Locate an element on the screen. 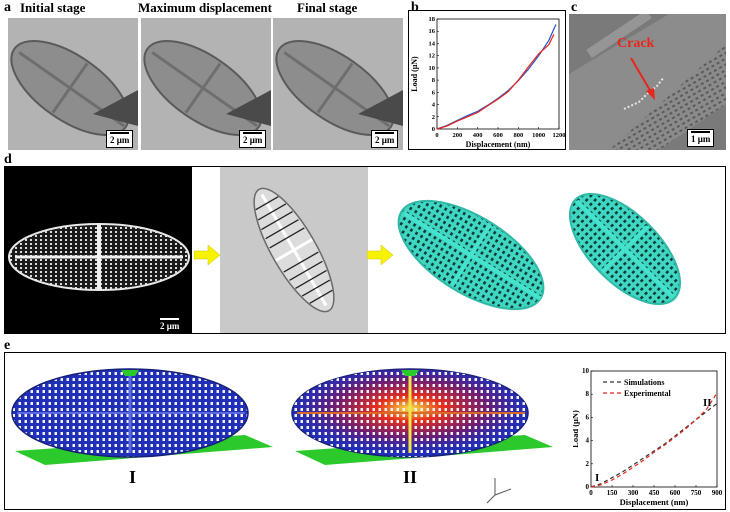 The width and height of the screenshot is (730, 512). panel-e-label: e is located at coordinates (7, 345).